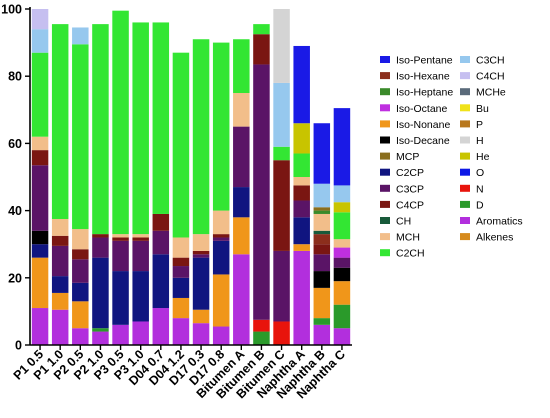 Image resolution: width=550 pixels, height=418 pixels. What do you see at coordinates (261, 29) in the screenshot?
I see `bar-segment-bitumen-b-c2ch` at bounding box center [261, 29].